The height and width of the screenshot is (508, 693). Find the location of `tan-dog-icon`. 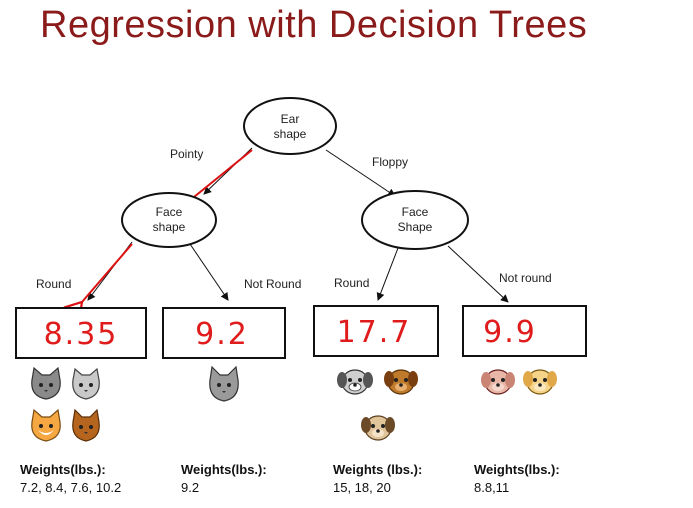

tan-dog-icon is located at coordinates (378, 428).